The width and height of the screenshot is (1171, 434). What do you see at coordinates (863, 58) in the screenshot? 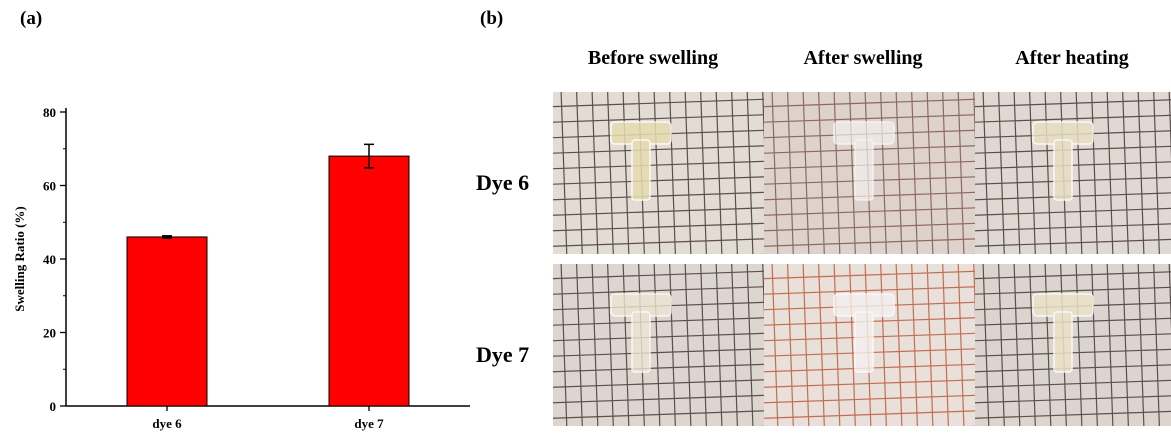
I see `column-header-after-swelling: After swelling` at bounding box center [863, 58].